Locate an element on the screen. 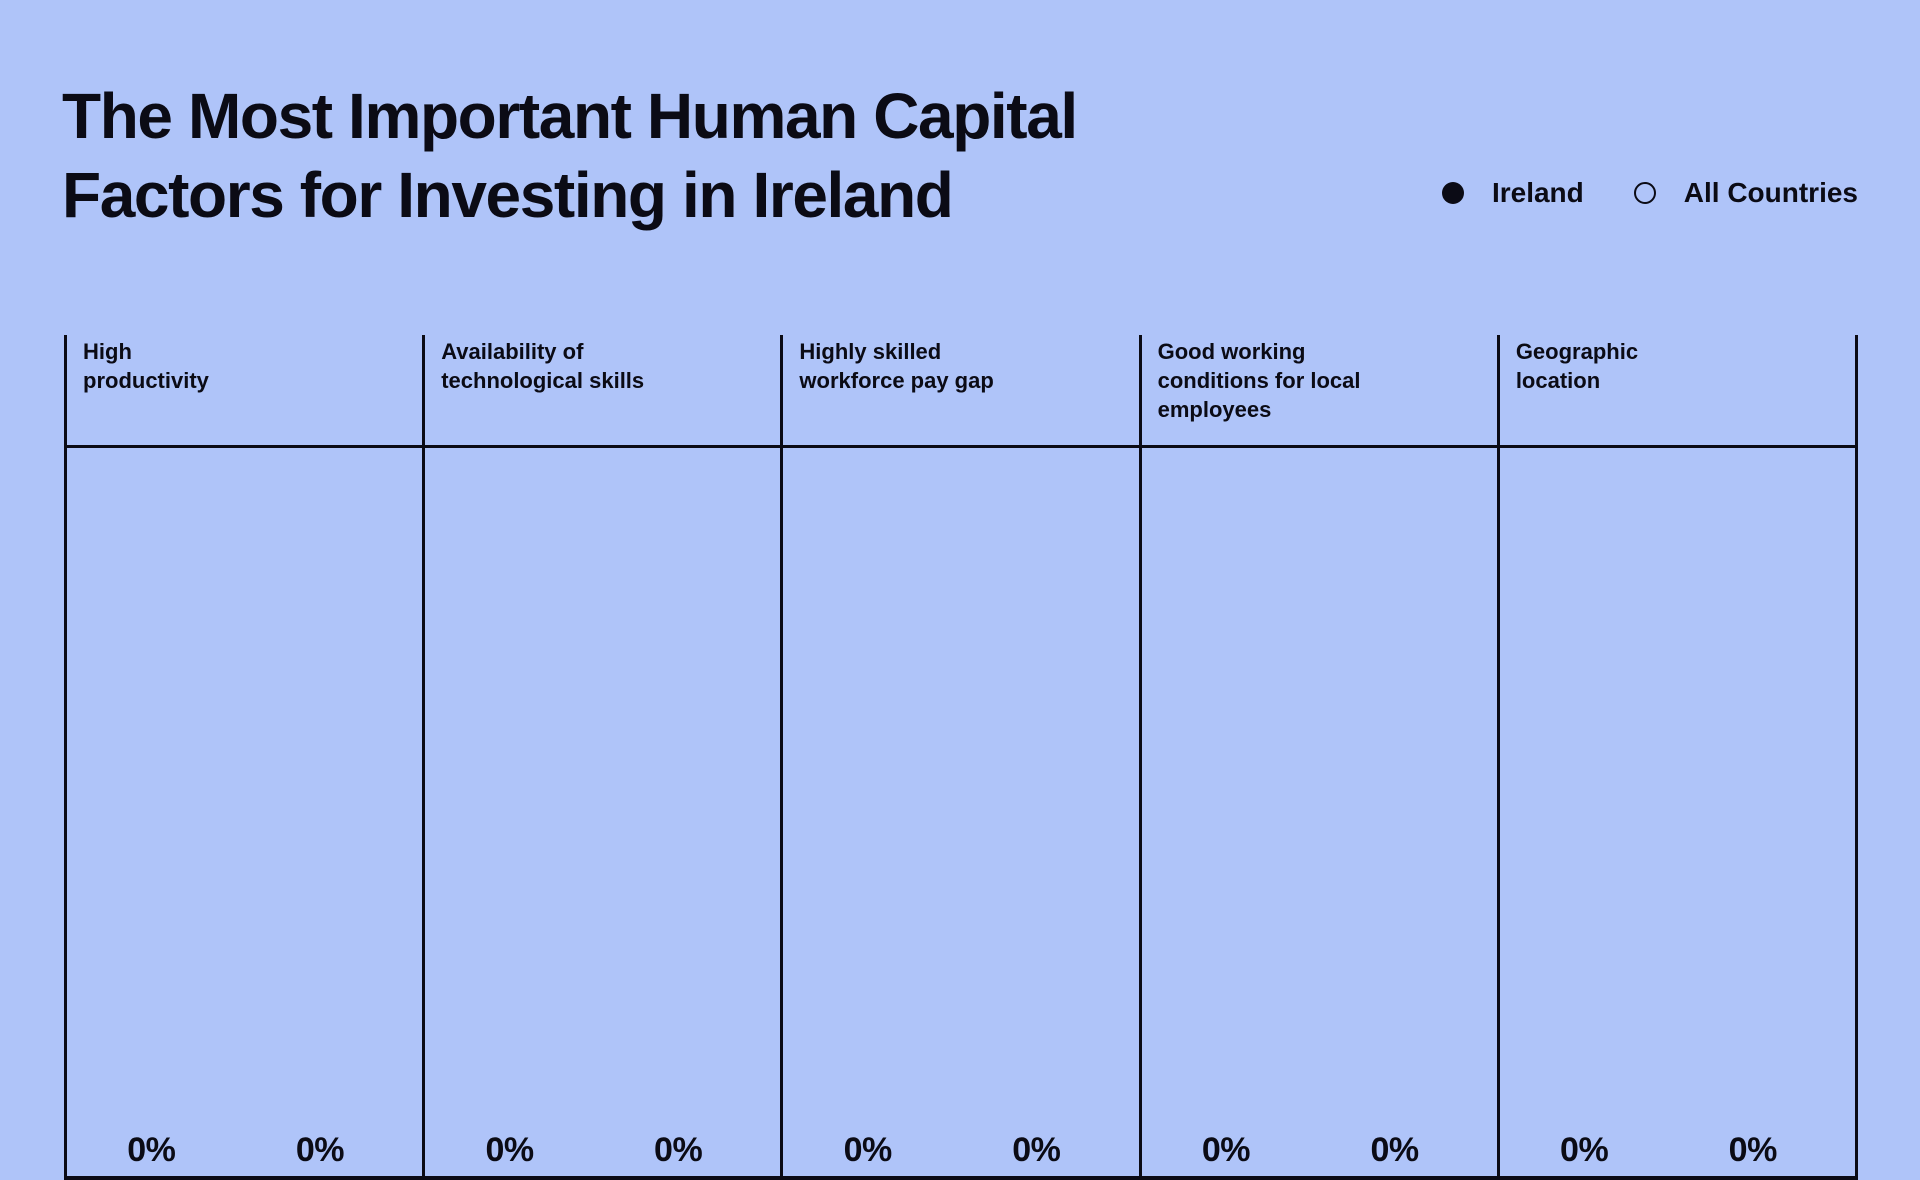 The image size is (1920, 1180). open-circle-icon is located at coordinates (1644, 193).